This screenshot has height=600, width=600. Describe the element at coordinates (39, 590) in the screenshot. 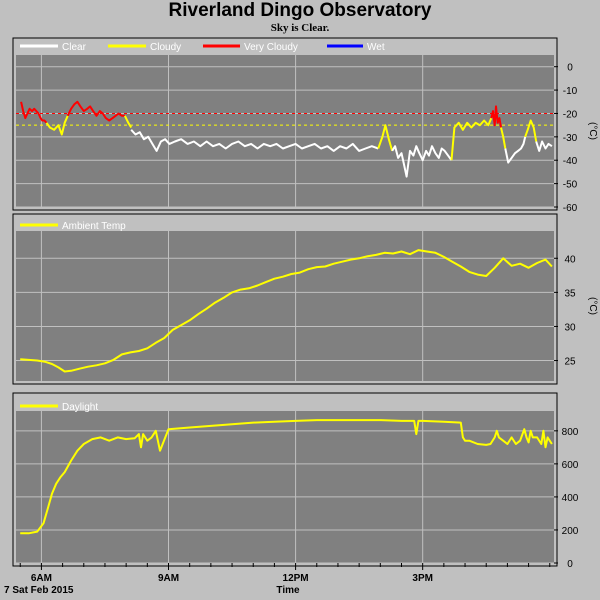

I see `date-label: 7 Sat Feb 2015` at that location.